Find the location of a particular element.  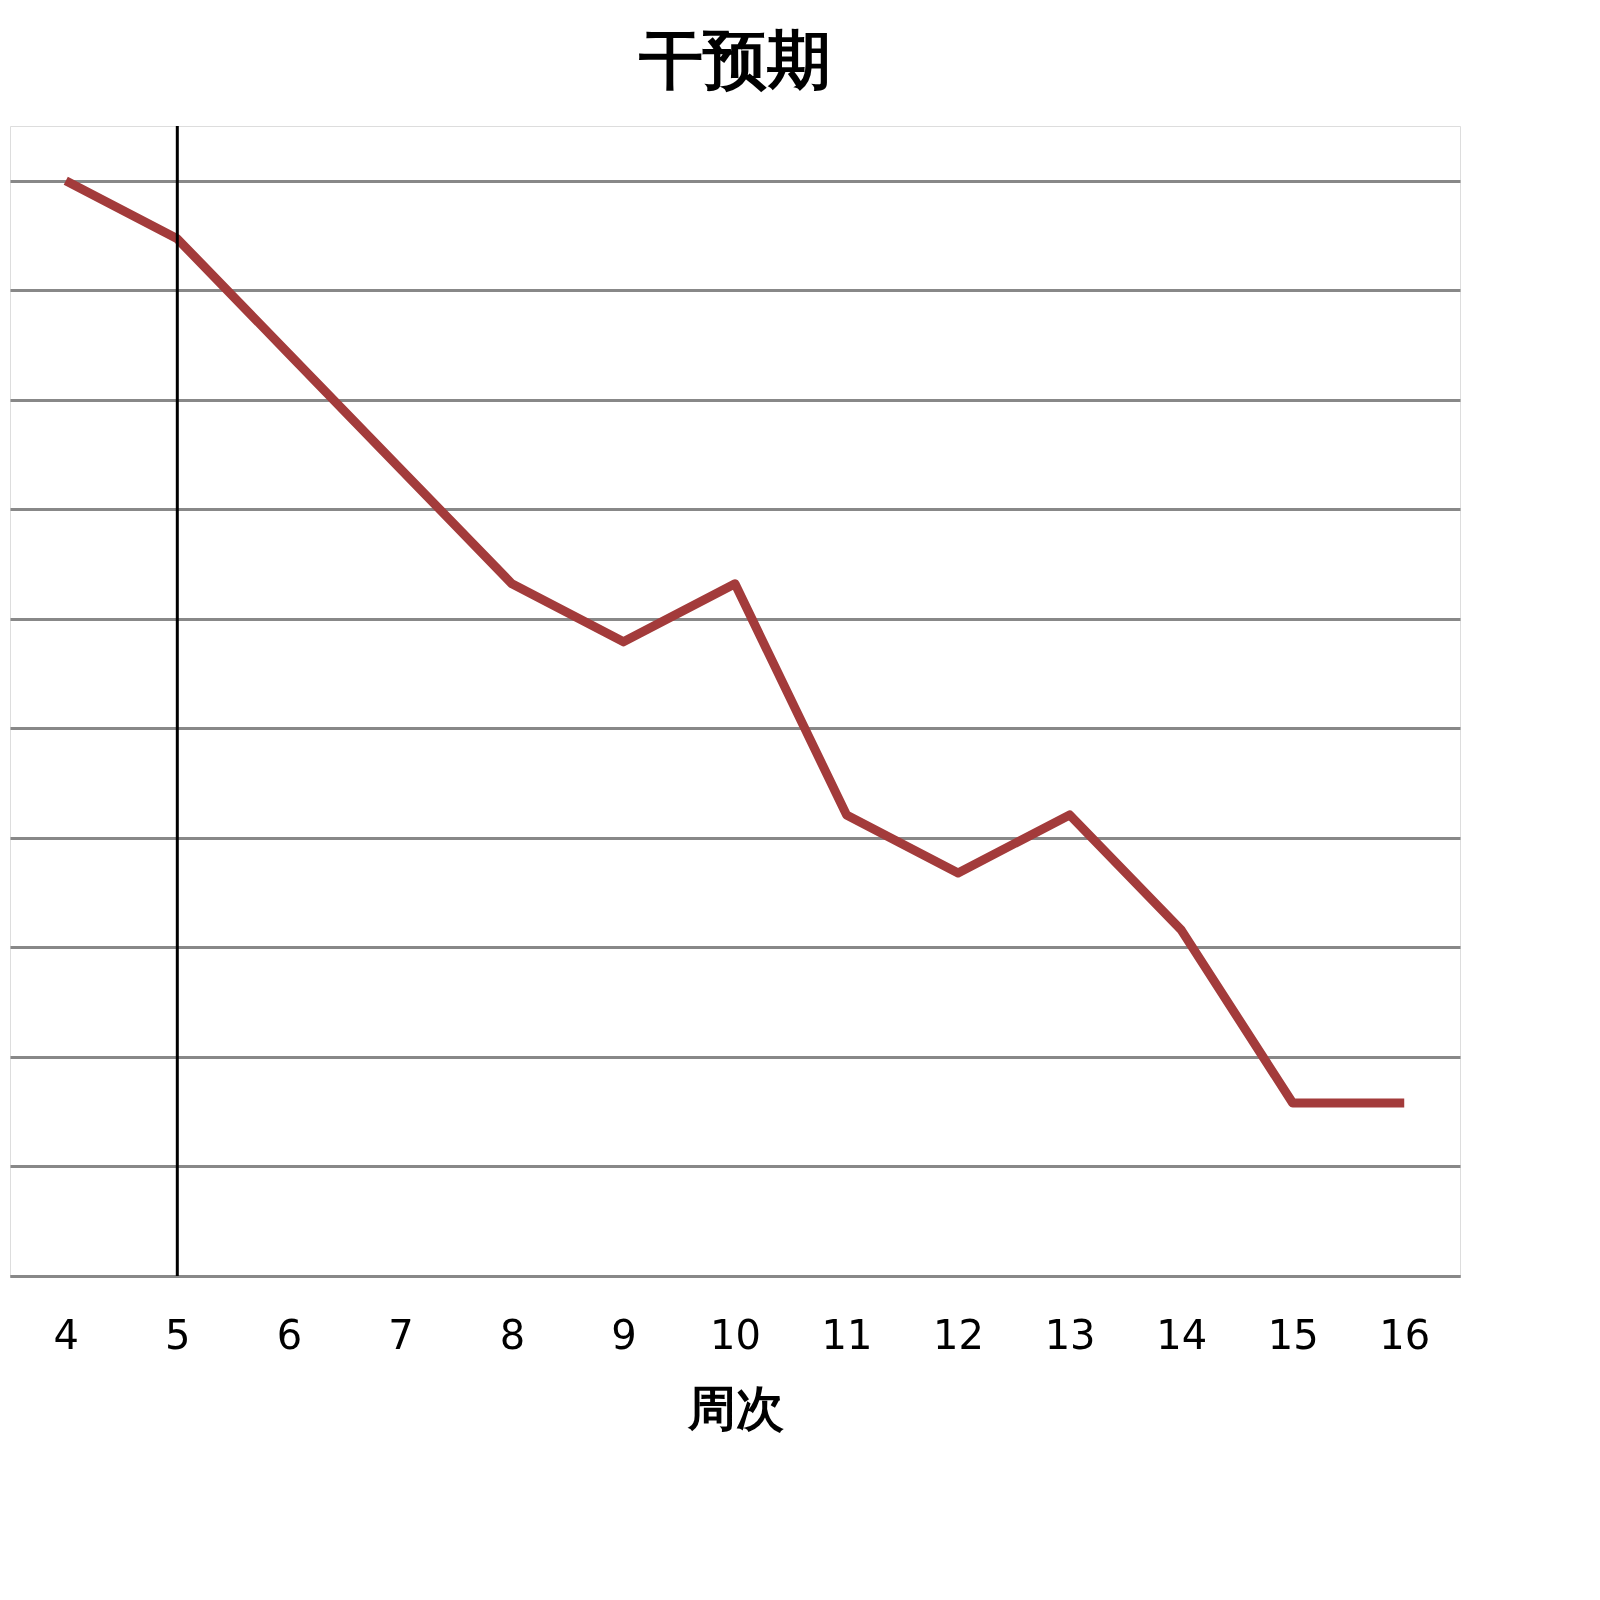

x-tick-label: 6 is located at coordinates (289, 1334).